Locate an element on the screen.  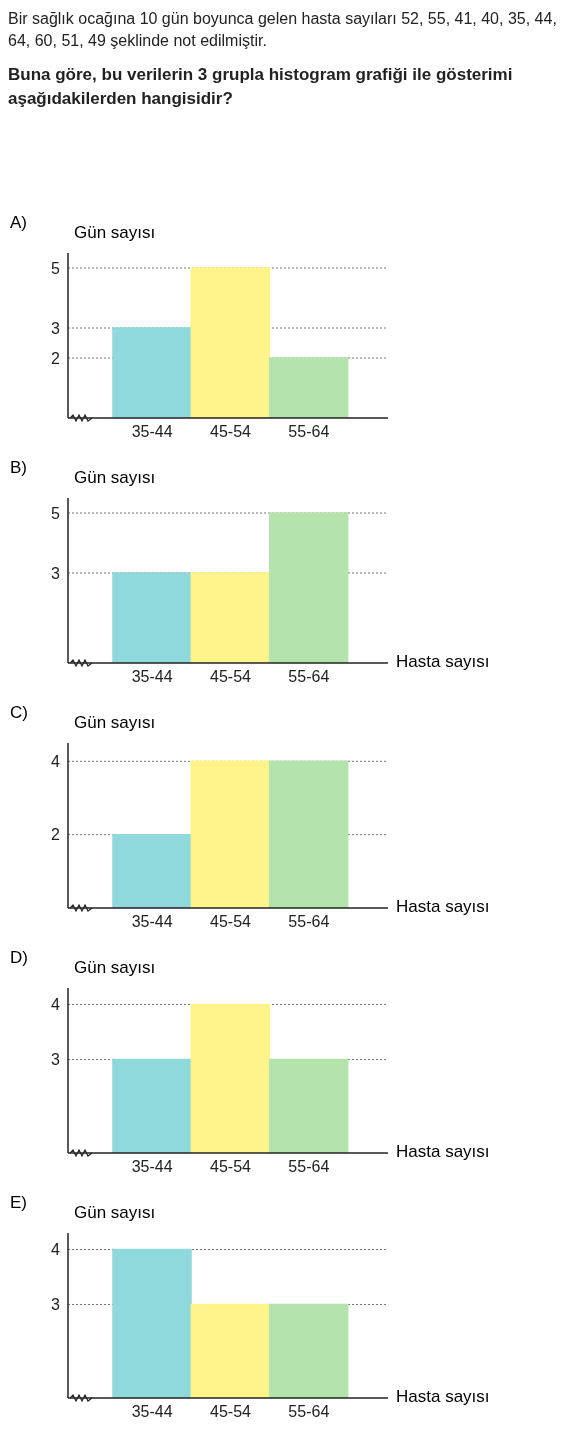
text: A) is located at coordinates (18, 223).